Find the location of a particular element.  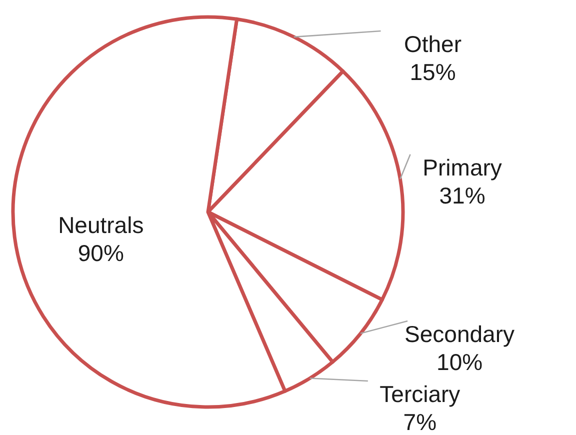

data-label: 7% is located at coordinates (420, 422).